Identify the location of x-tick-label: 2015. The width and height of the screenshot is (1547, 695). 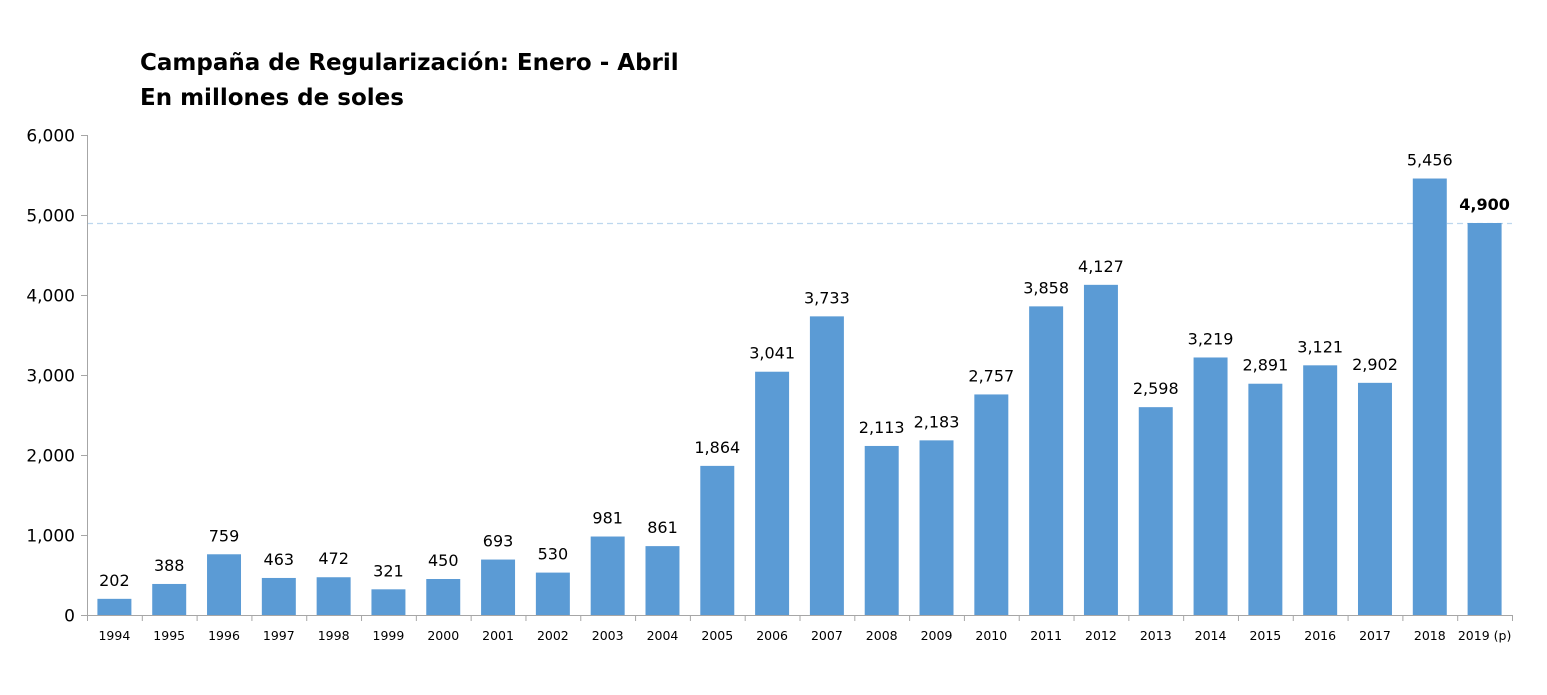
(1265, 635).